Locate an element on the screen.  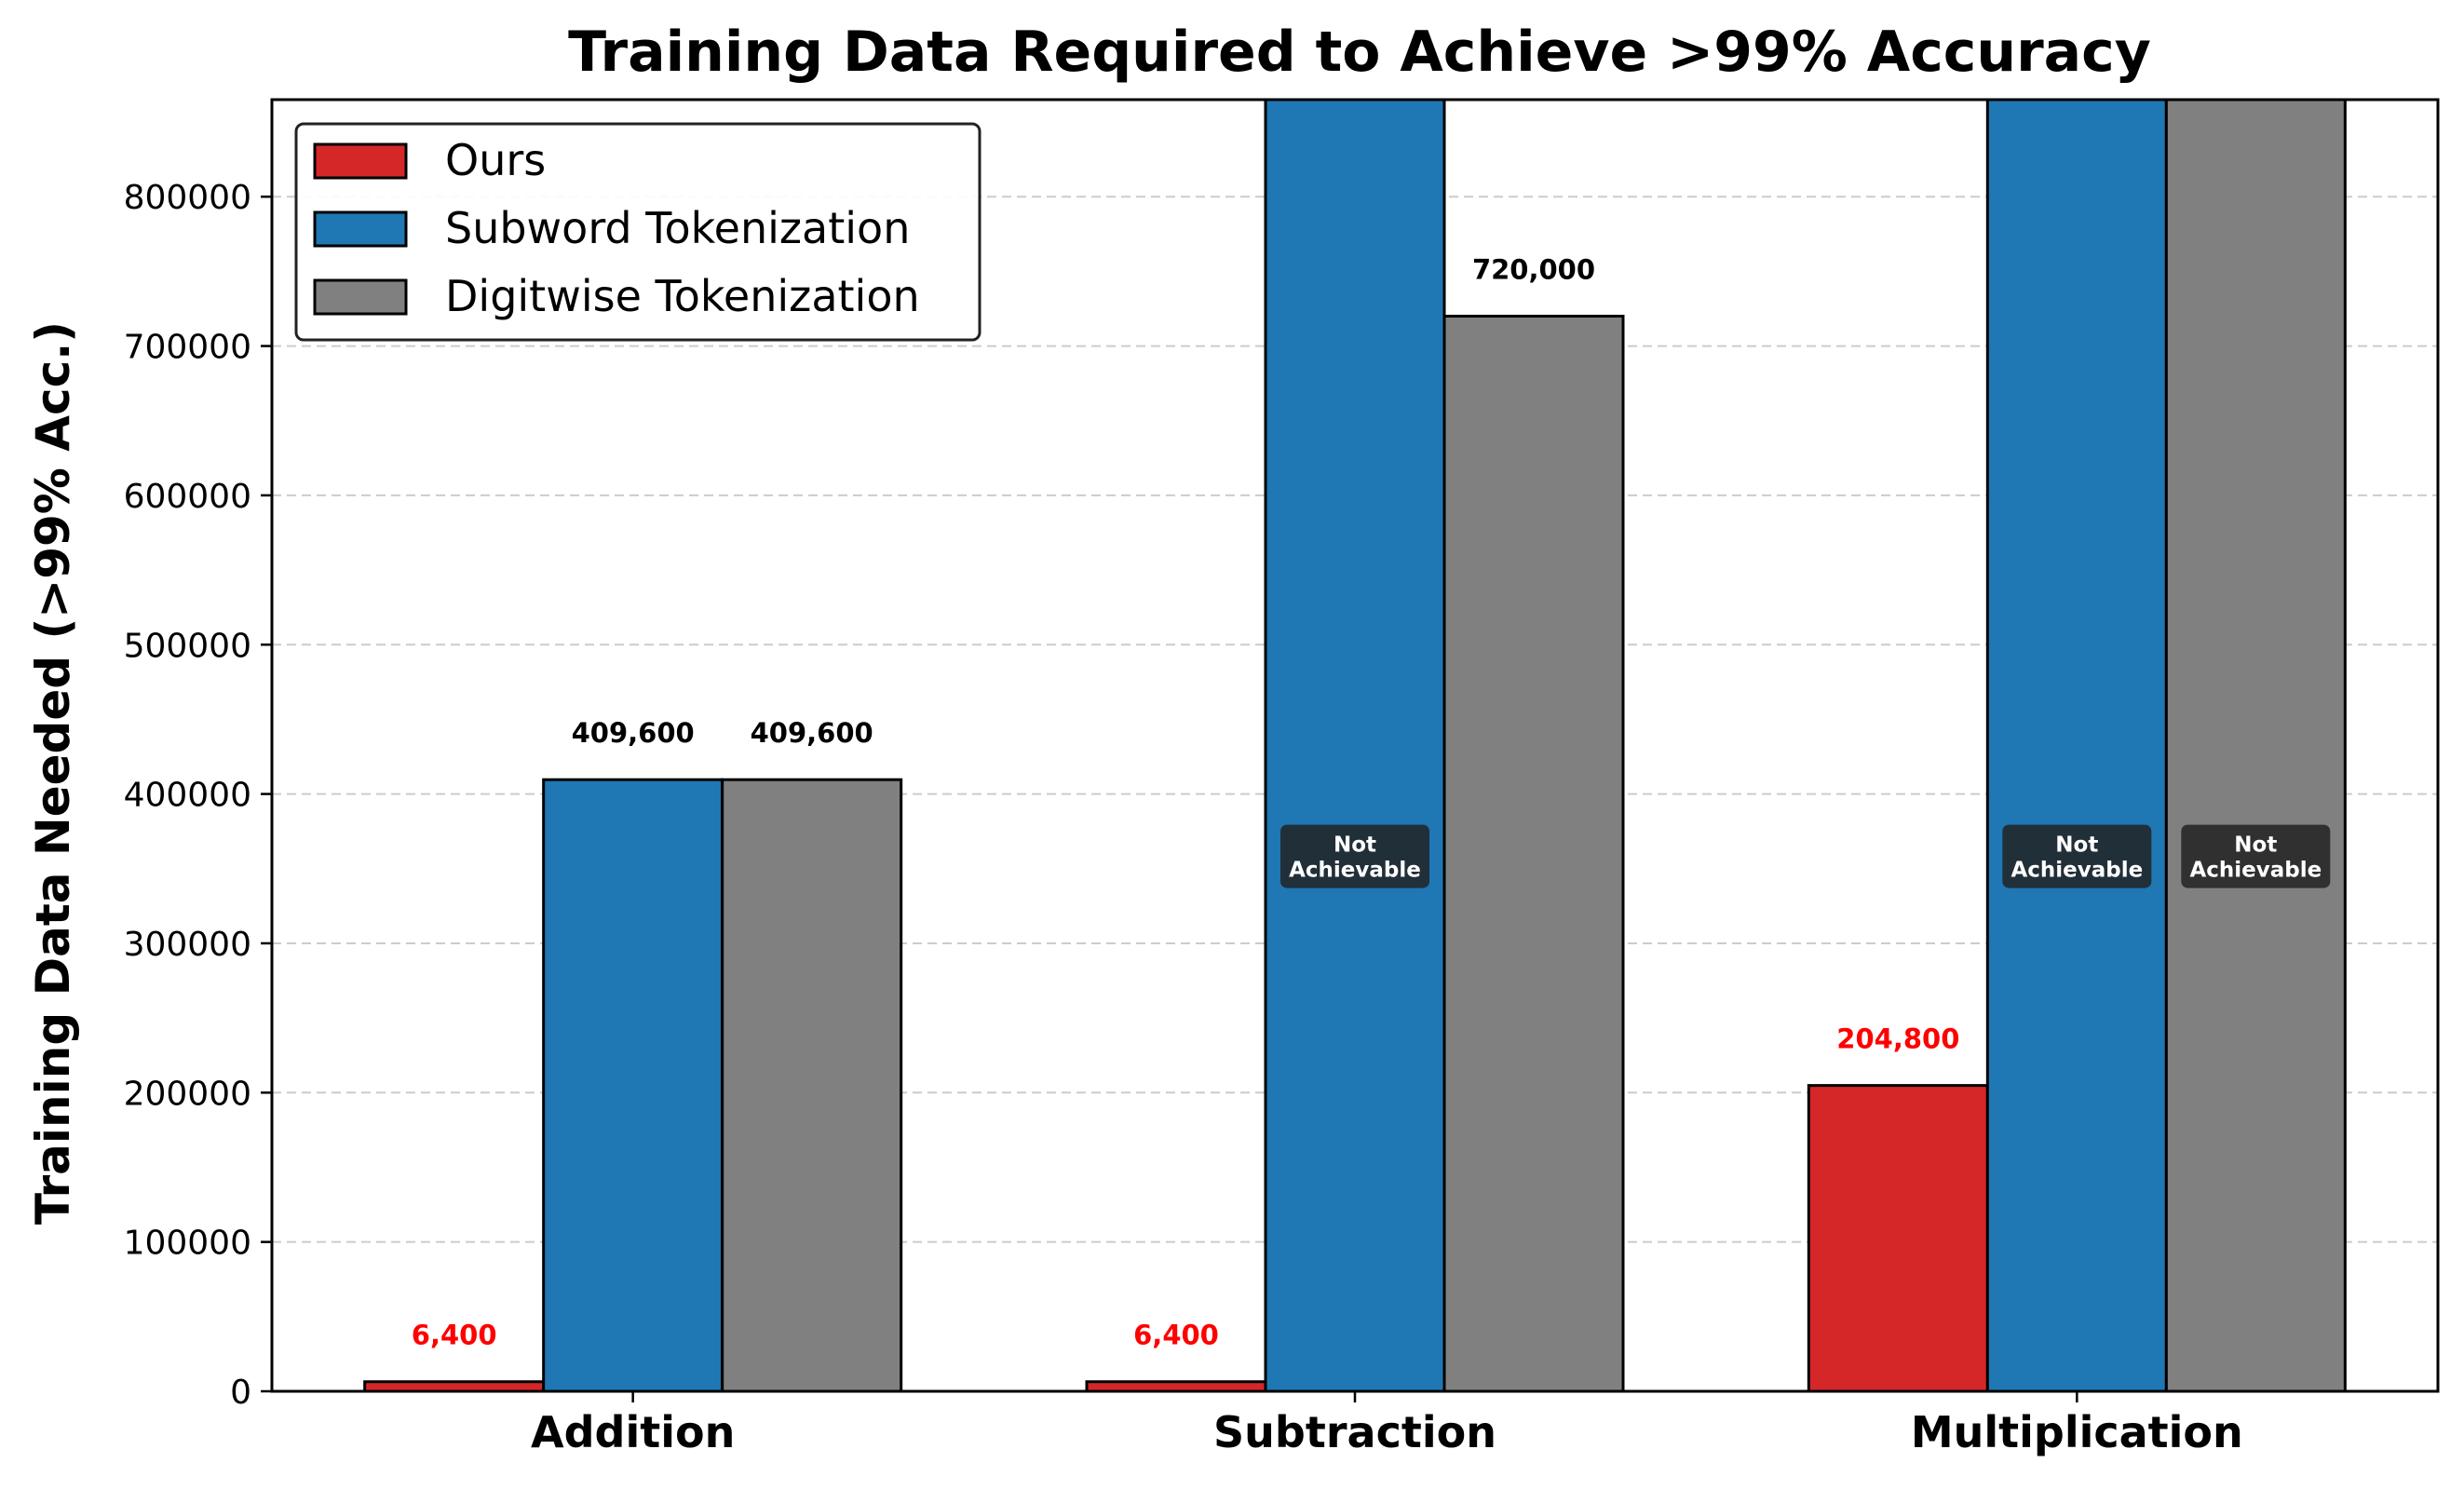
y-axis-label: Training Data Needed (>99% Acc.) is located at coordinates (53, 773).